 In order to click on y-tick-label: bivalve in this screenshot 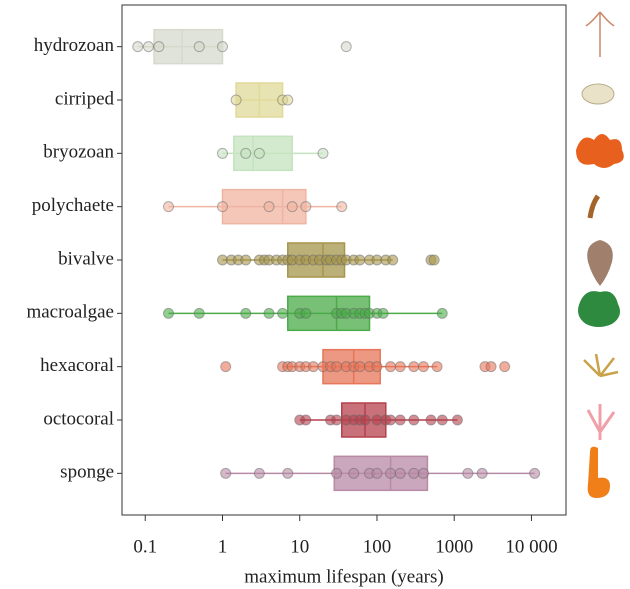, I will do `click(86, 258)`.